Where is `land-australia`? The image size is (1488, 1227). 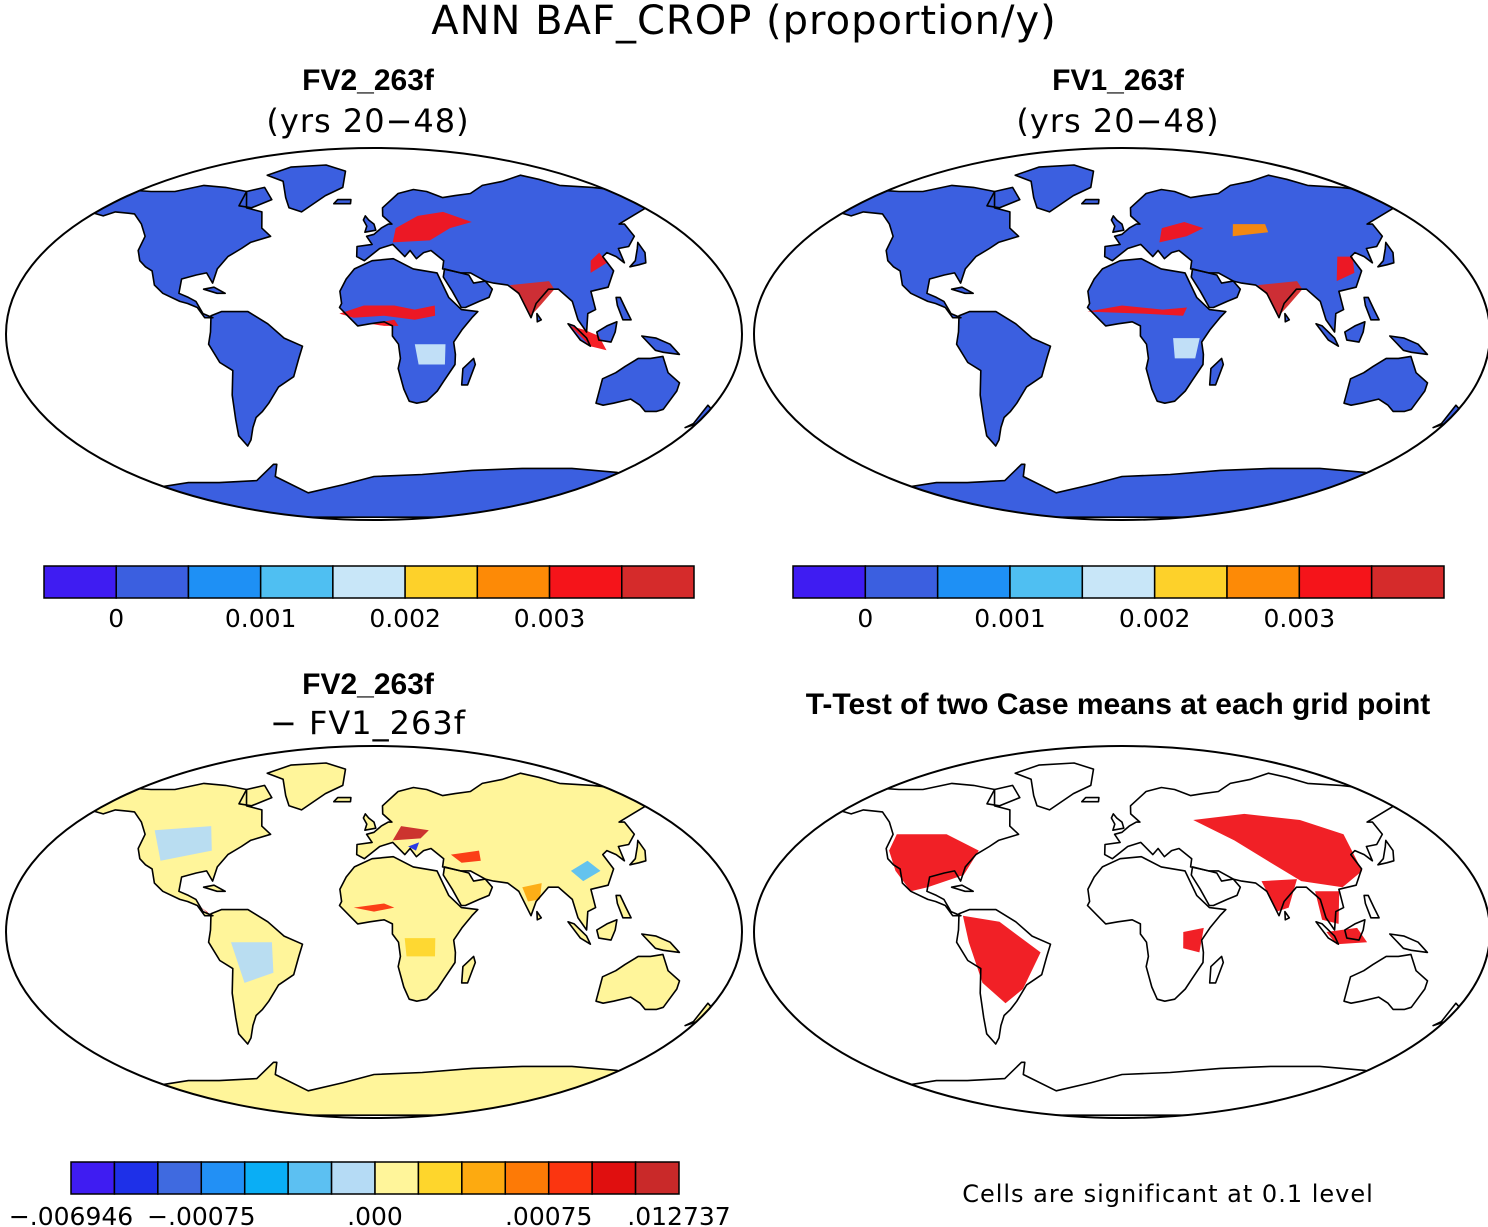 land-australia is located at coordinates (638, 982).